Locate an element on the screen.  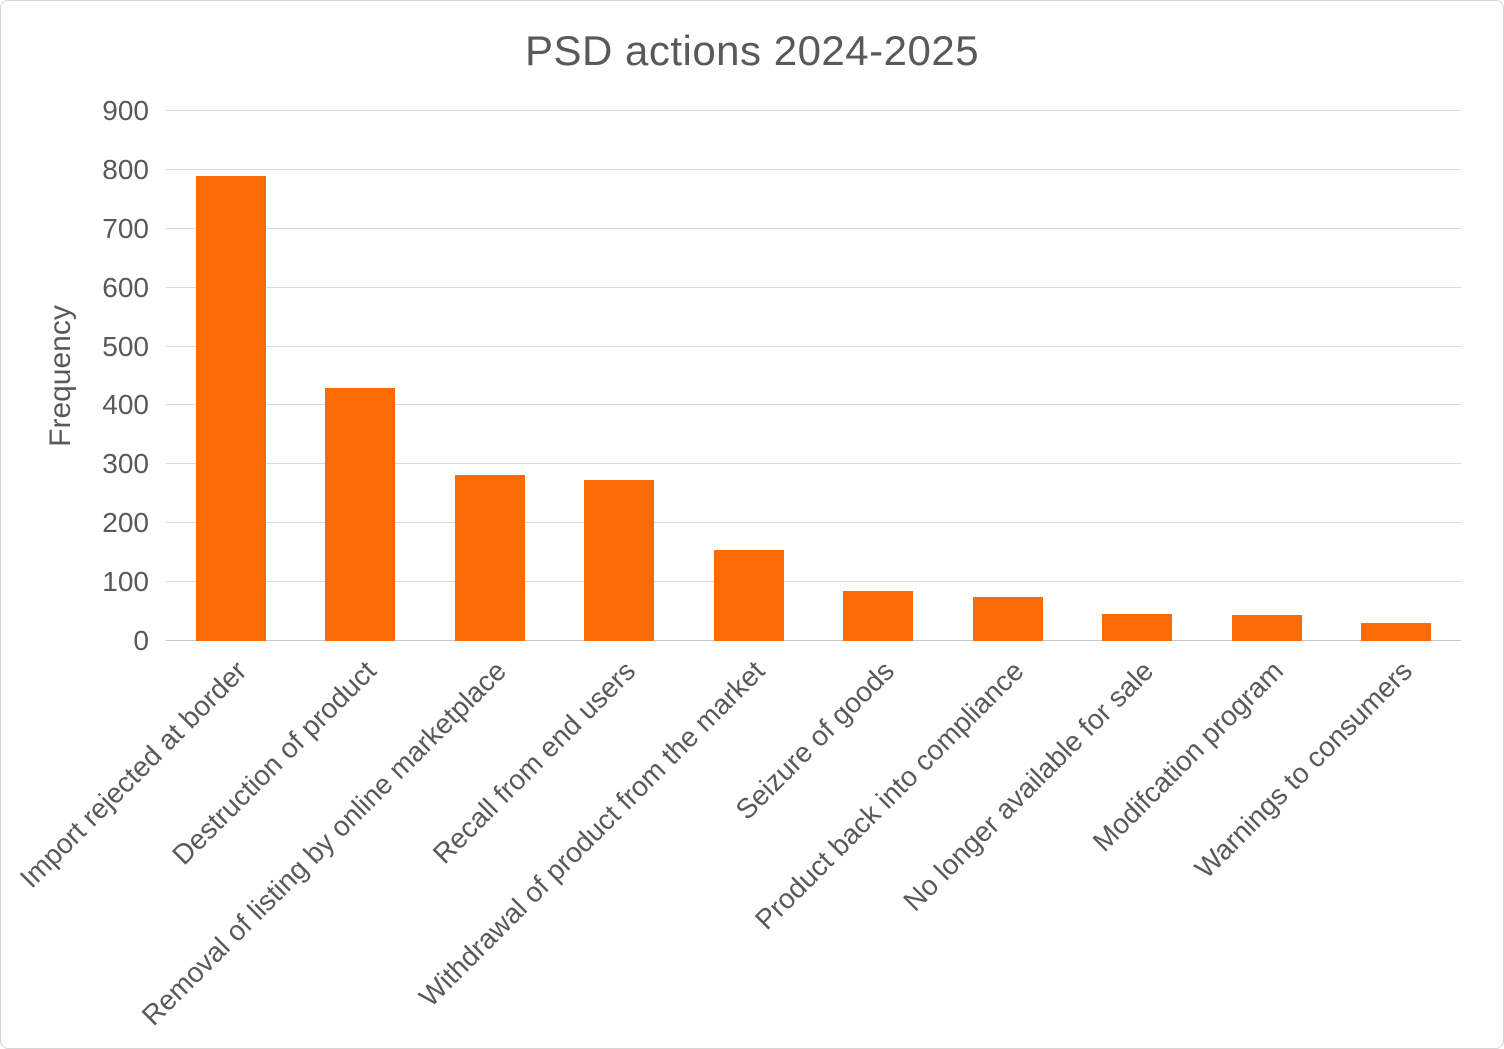
y-tick-label: 100 is located at coordinates (125, 582).